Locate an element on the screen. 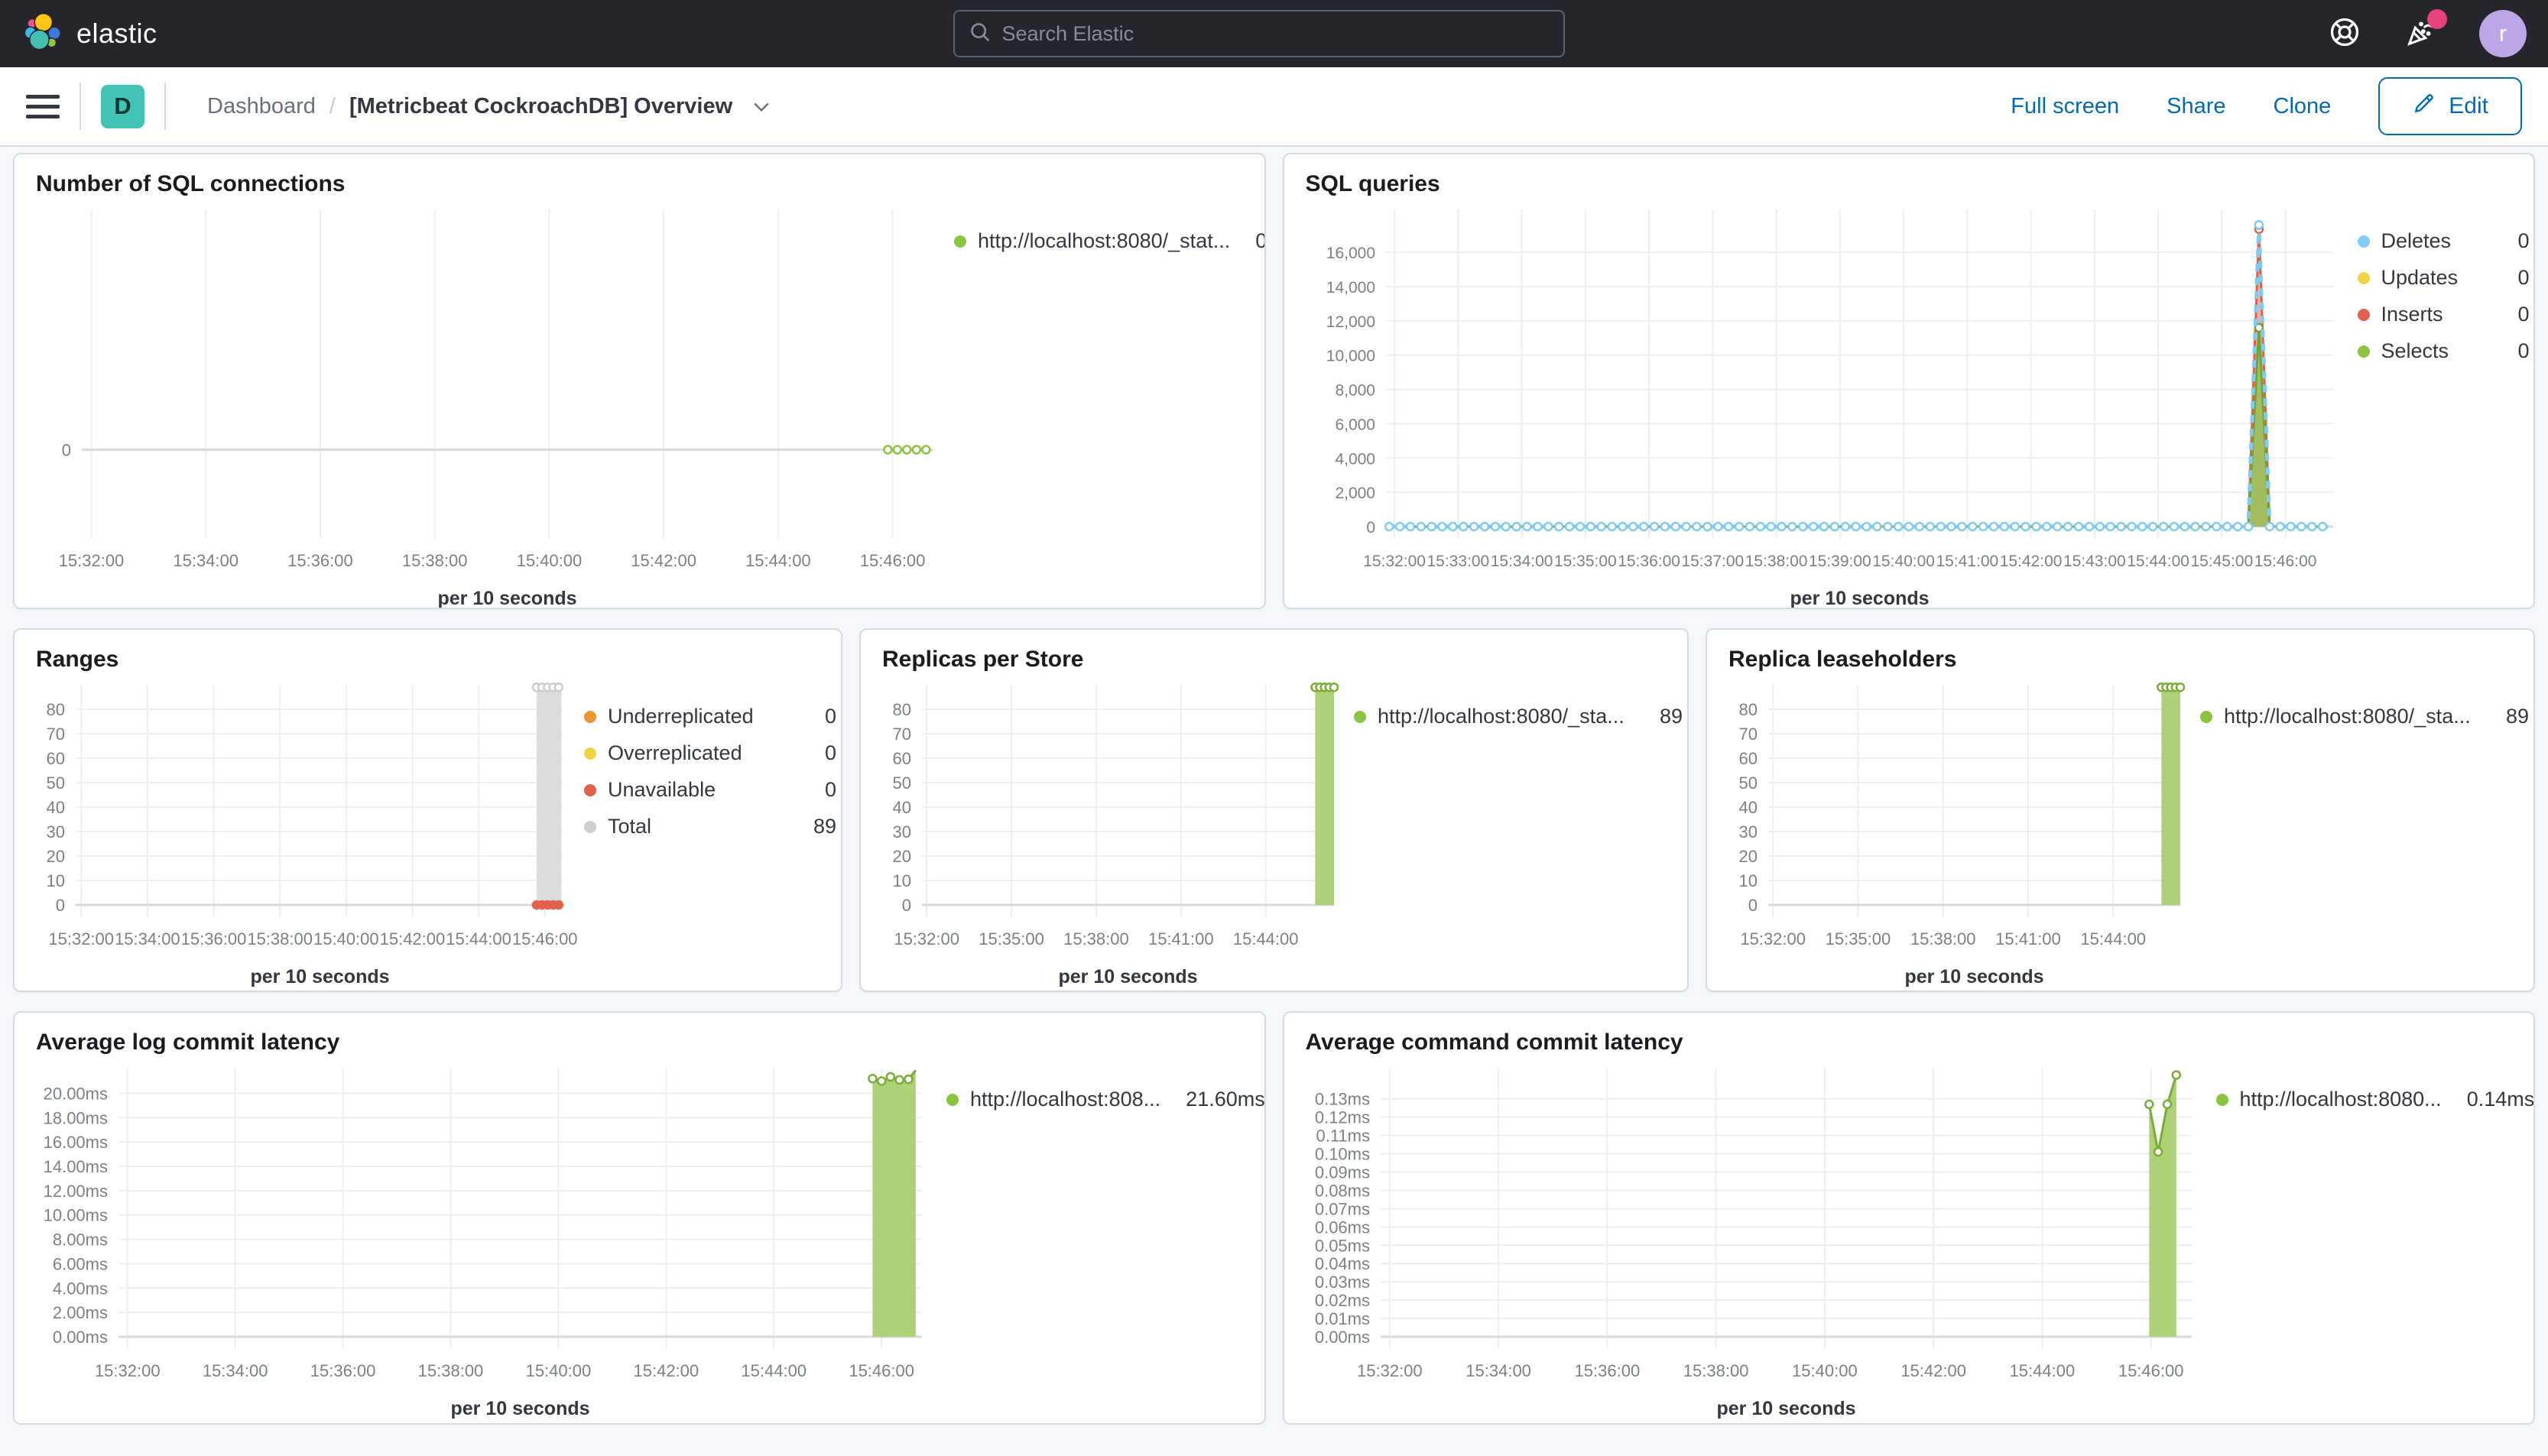 The image size is (2548, 1456). legend-label: Overreplicated is located at coordinates (675, 752).